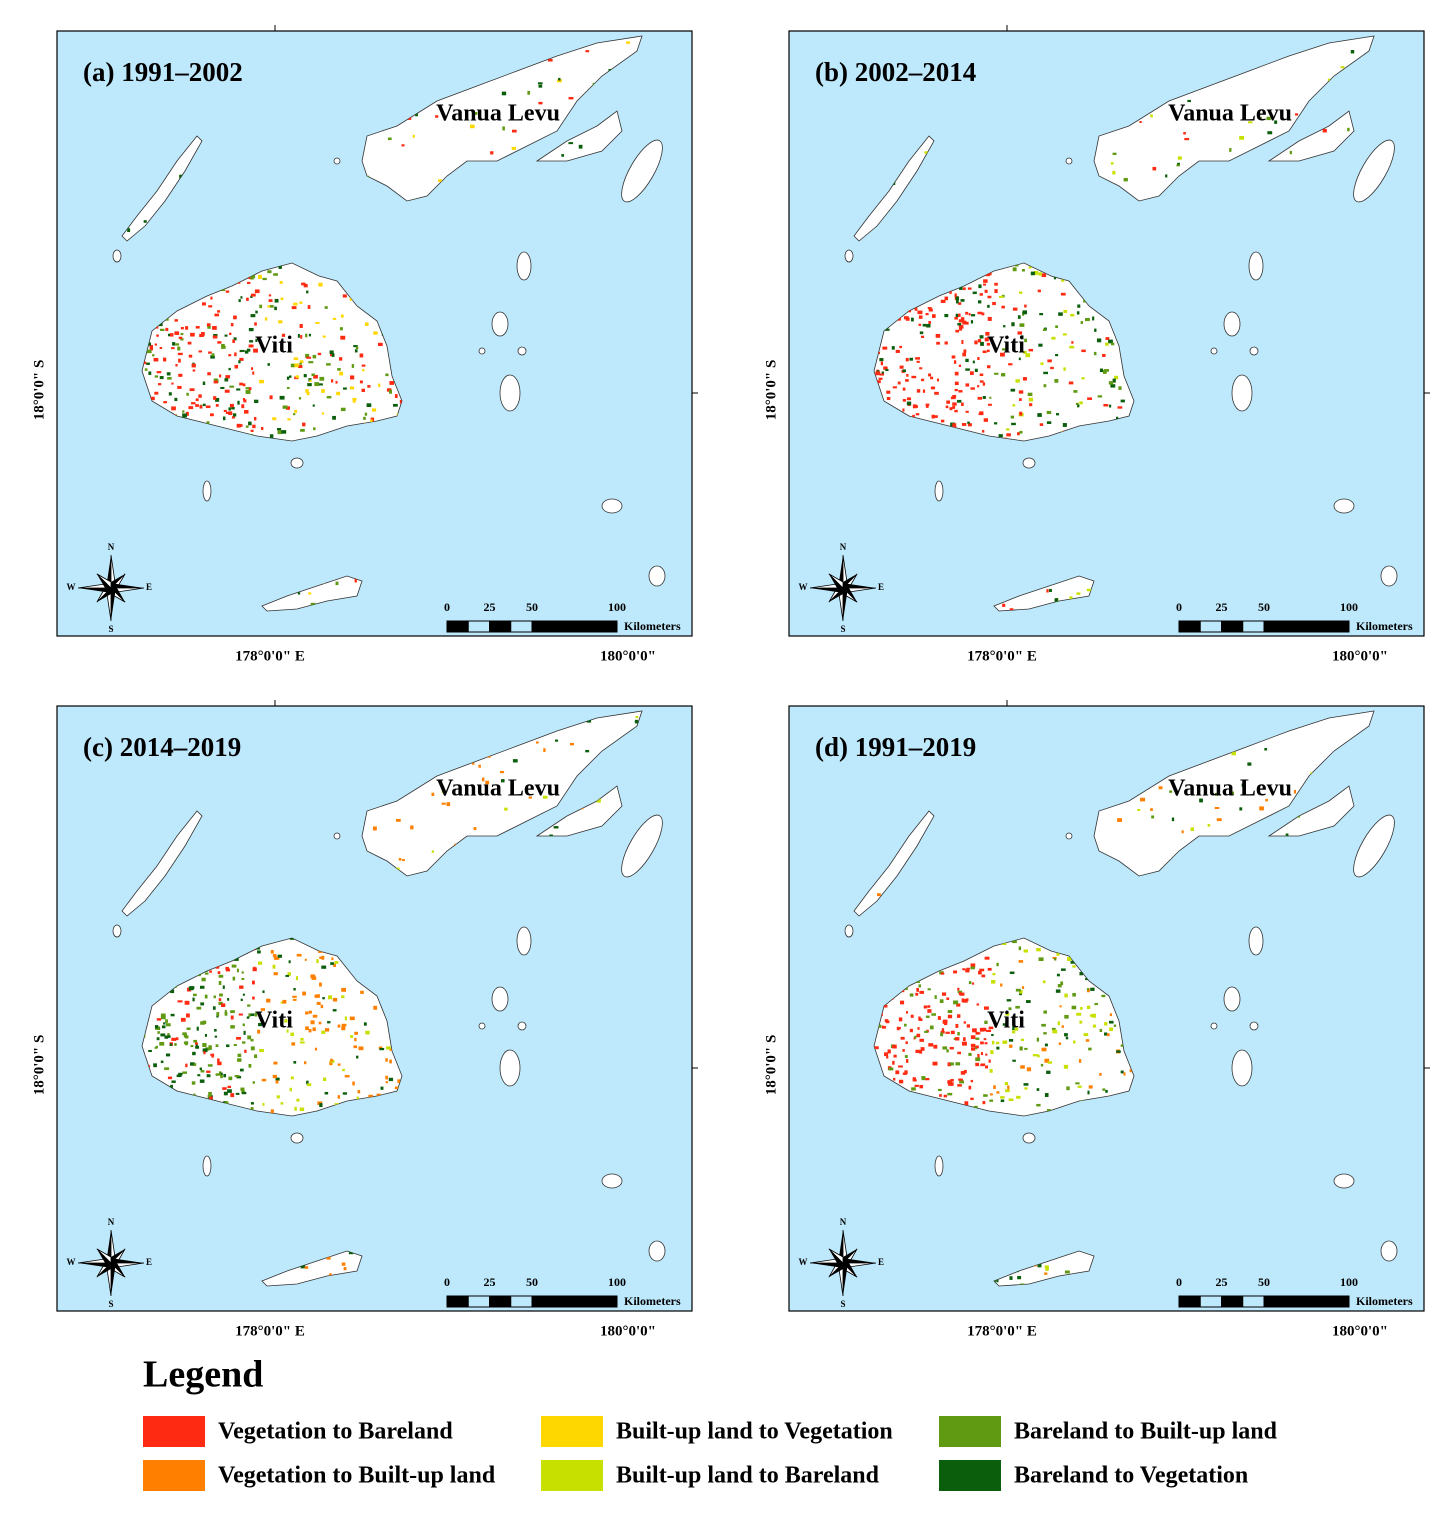 This screenshot has height=1516, width=1452. Describe the element at coordinates (850, 1255) in the screenshot. I see `compass-point` at that location.